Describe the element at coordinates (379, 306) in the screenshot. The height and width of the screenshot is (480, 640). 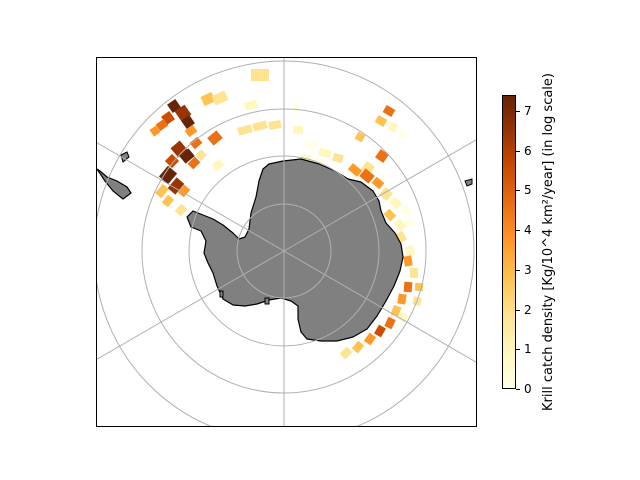
I see `meridian-e120` at that location.